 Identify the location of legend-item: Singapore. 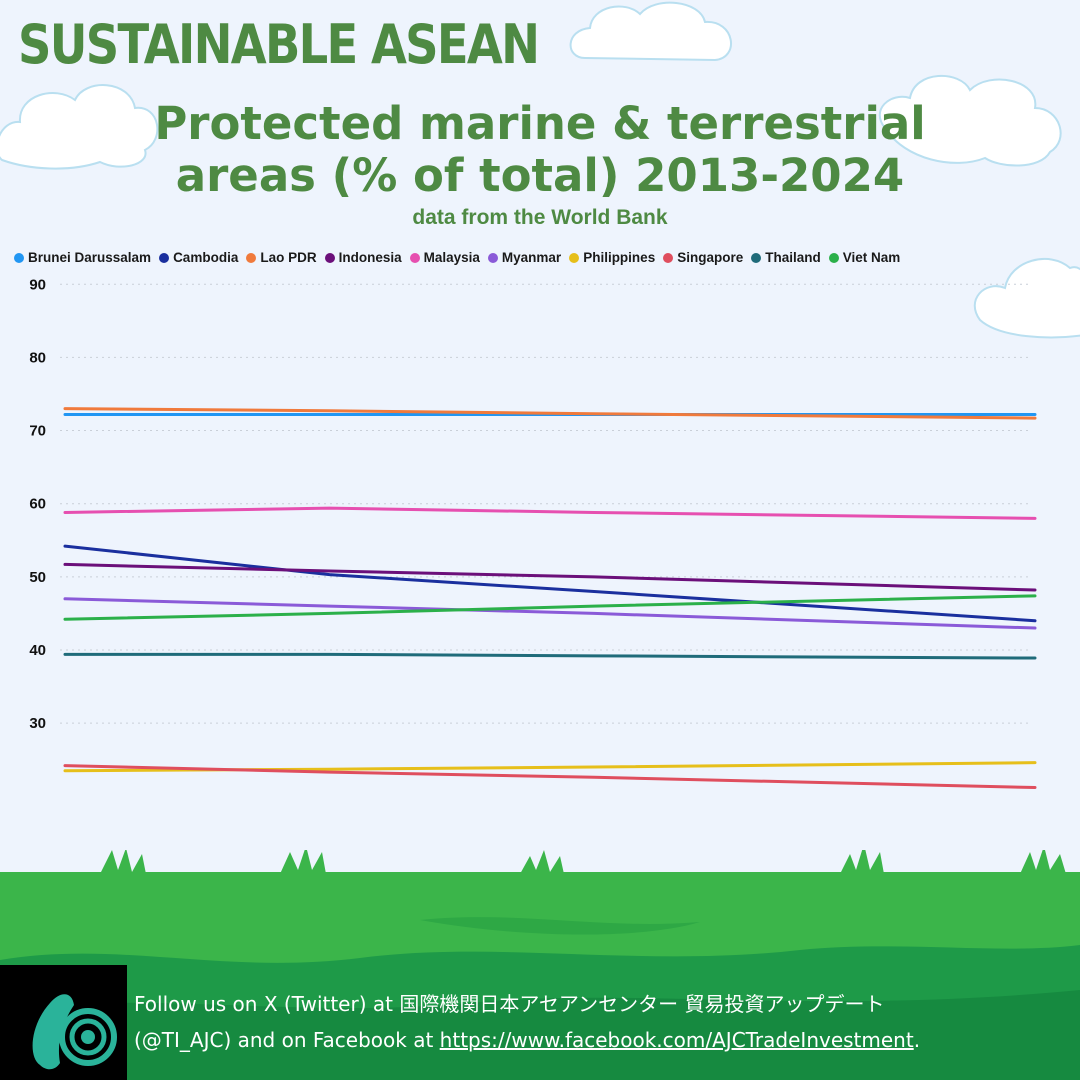
(703, 257).